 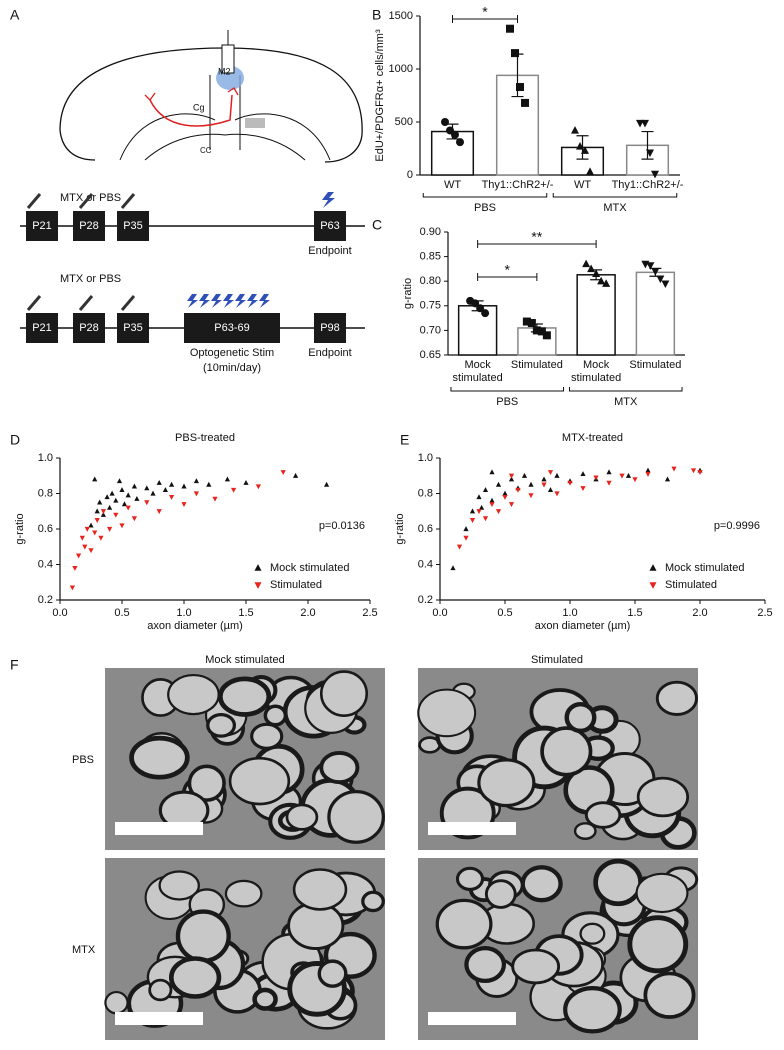 I want to click on significance-bracket, so click(x=537, y=244).